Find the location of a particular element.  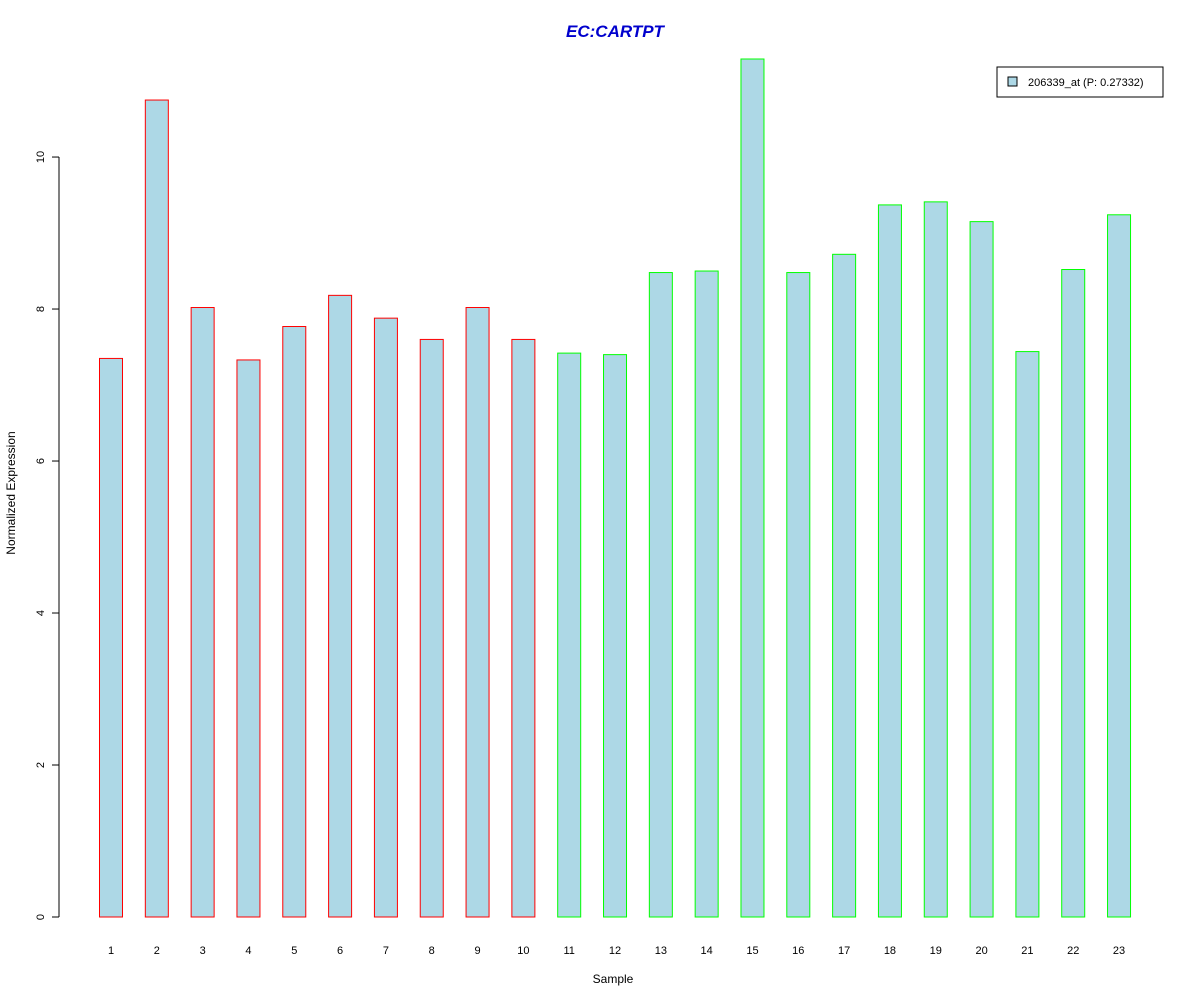

x-tick-label: 23 is located at coordinates (1119, 951).